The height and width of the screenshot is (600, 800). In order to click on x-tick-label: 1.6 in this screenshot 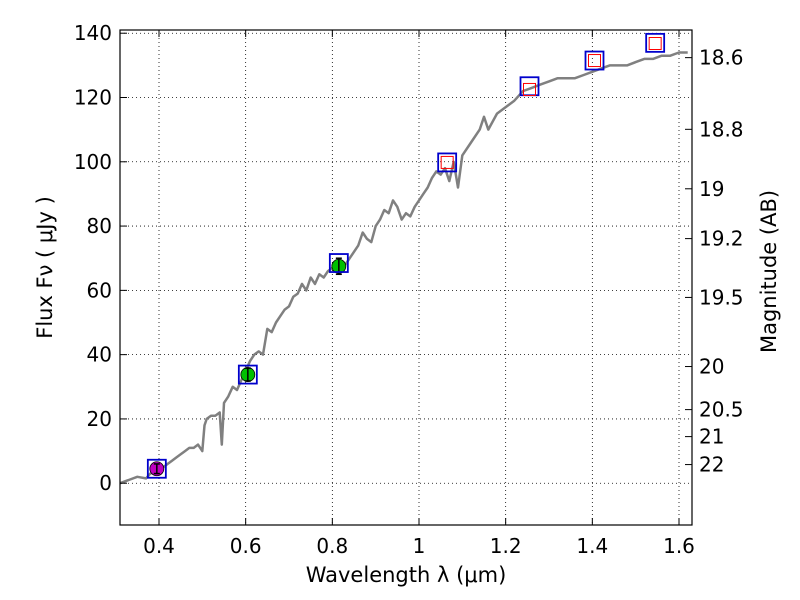, I will do `click(679, 546)`.